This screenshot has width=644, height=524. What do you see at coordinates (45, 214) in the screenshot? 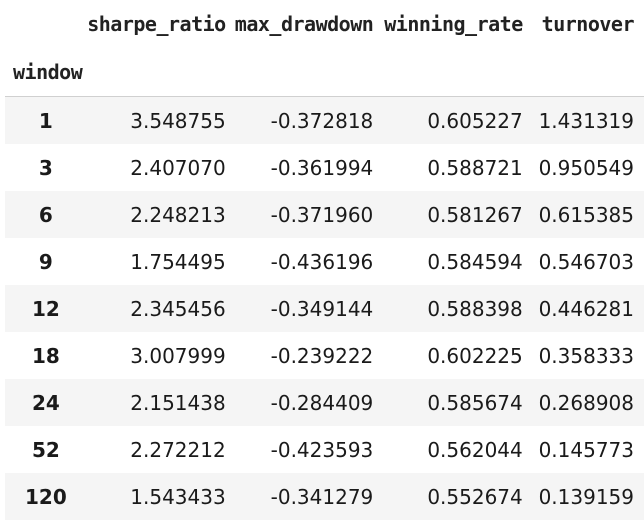
I see `row-index-cell: 6` at bounding box center [45, 214].